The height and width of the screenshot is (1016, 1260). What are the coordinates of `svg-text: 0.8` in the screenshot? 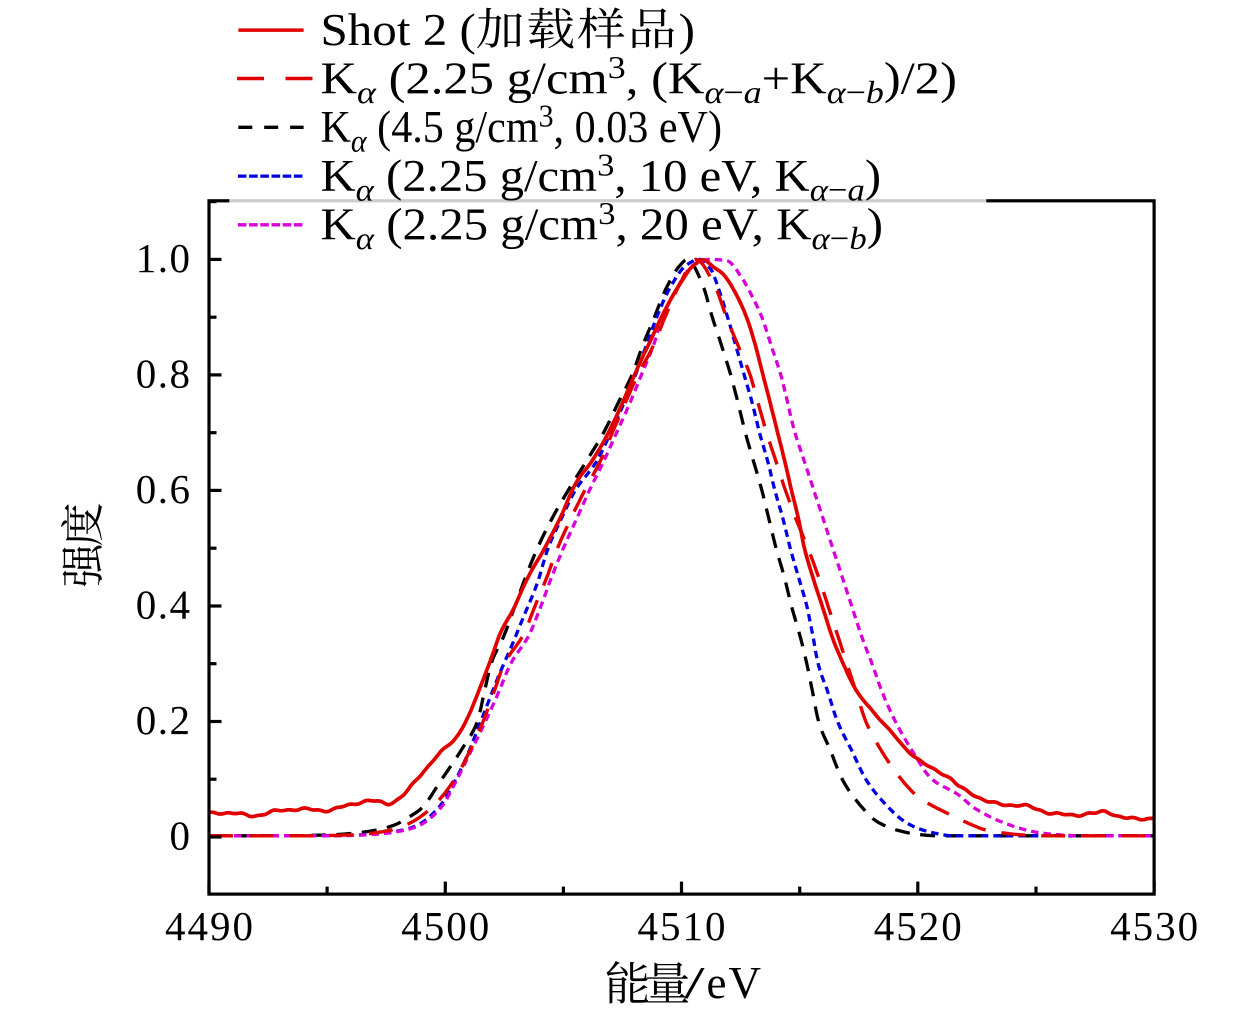 It's located at (164, 374).